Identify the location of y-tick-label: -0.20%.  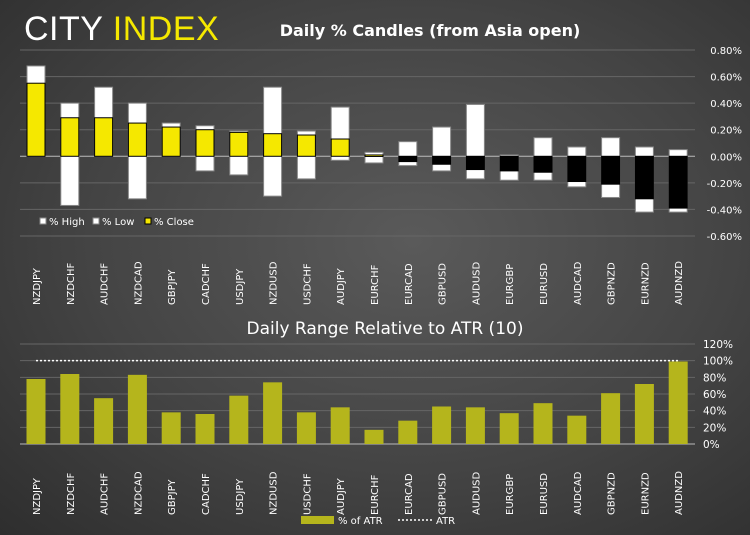
(724, 184).